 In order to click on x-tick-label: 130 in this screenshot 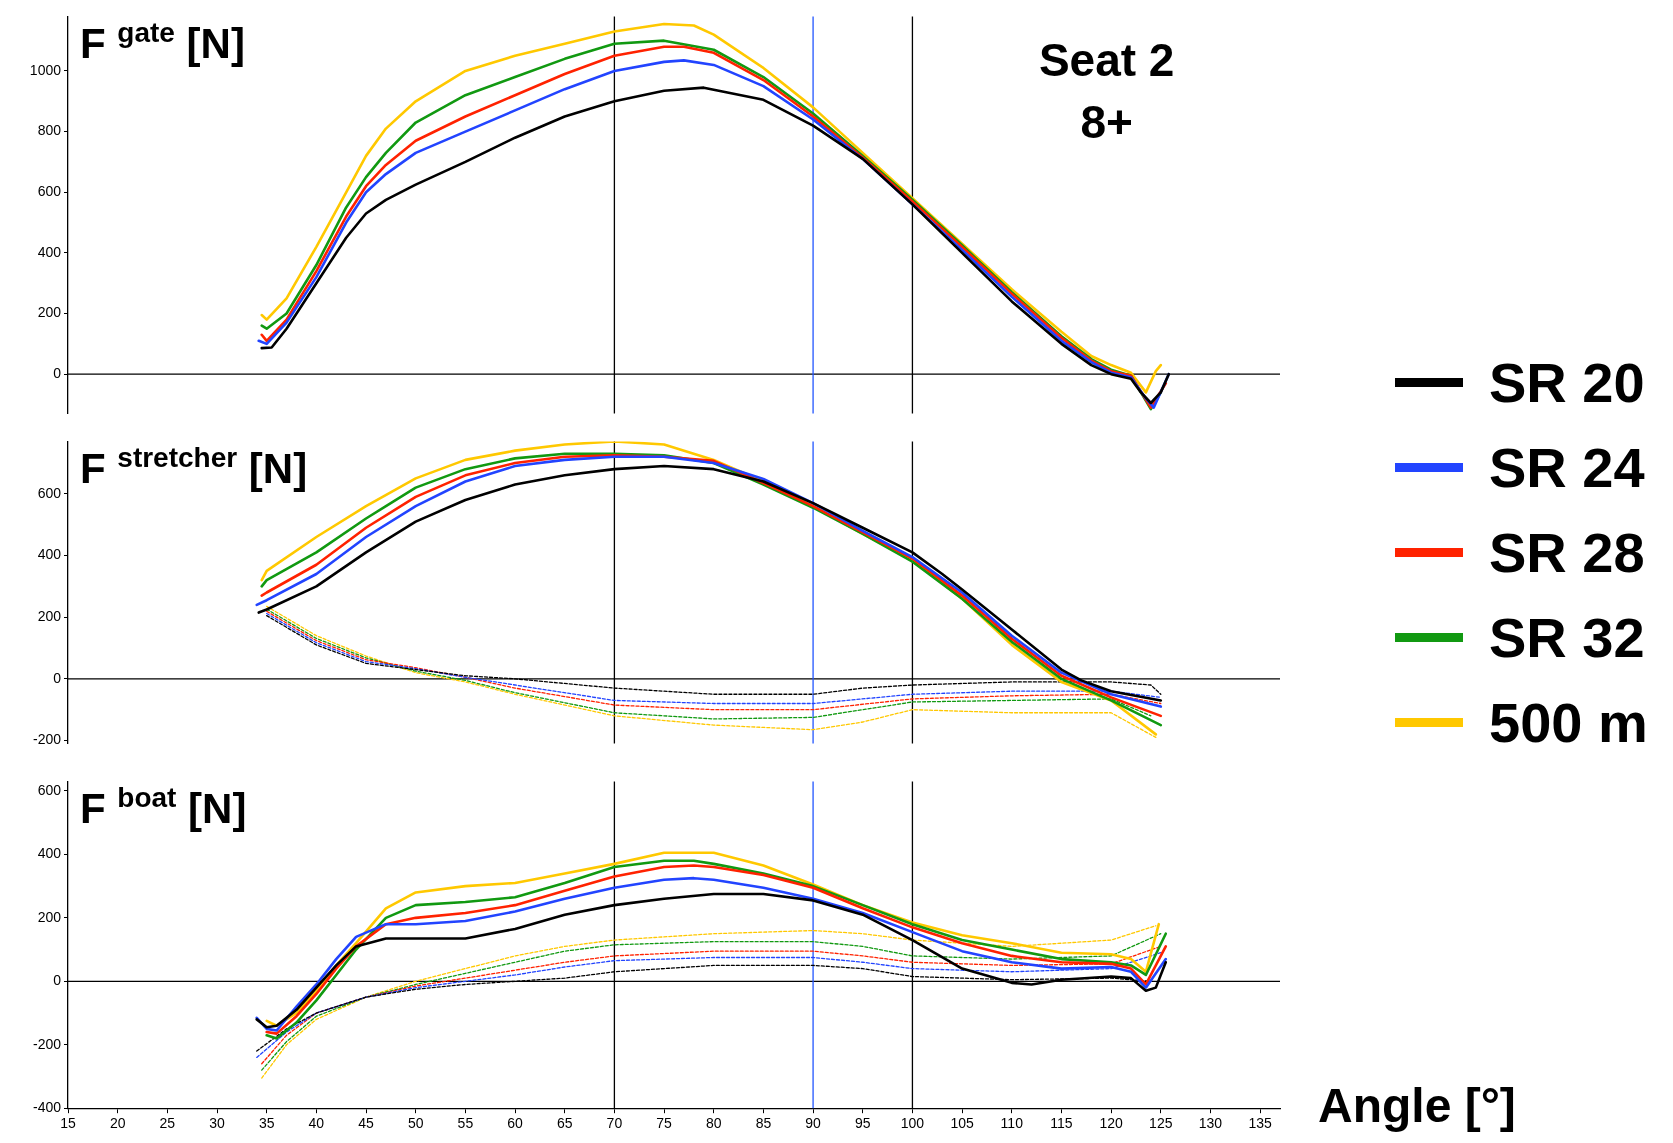, I will do `click(1210, 1123)`.